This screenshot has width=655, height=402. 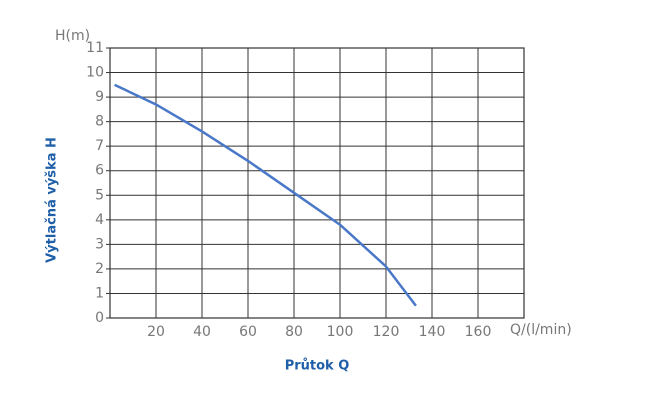 I want to click on x-tick-label: 80, so click(x=294, y=332).